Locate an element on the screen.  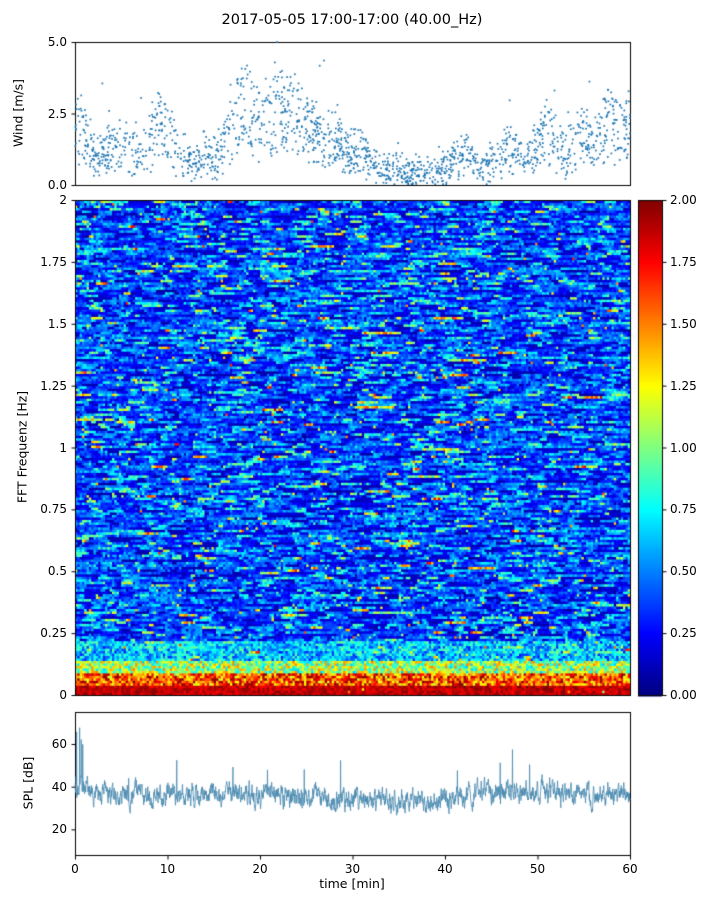
wind-ytick-label: 5.0 is located at coordinates (57, 42).